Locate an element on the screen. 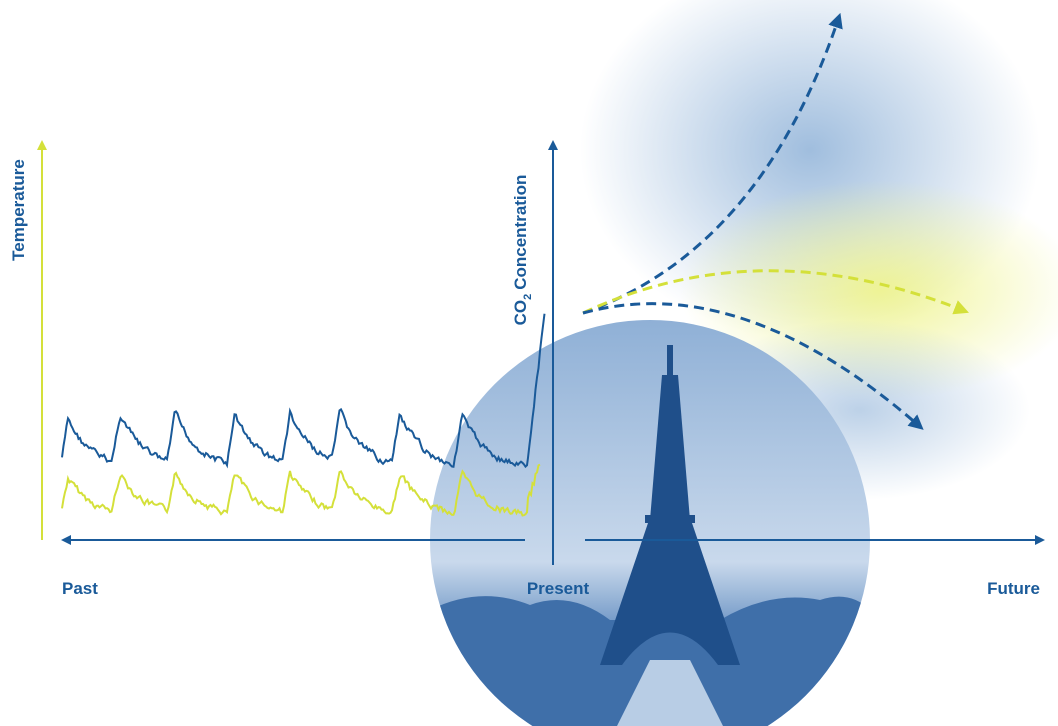  scenario-temperature is located at coordinates (775, 292).